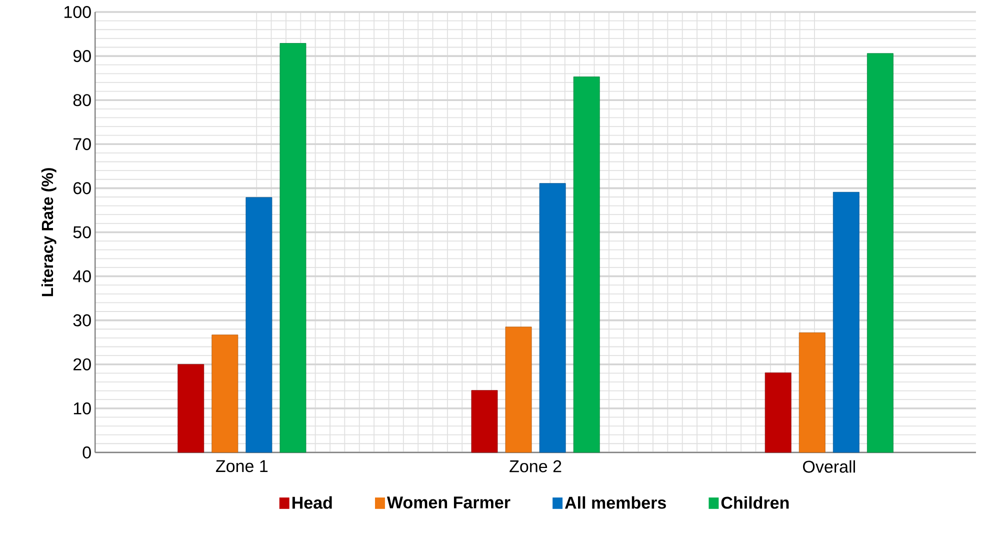  What do you see at coordinates (86, 452) in the screenshot?
I see `y-tick-label: 0` at bounding box center [86, 452].